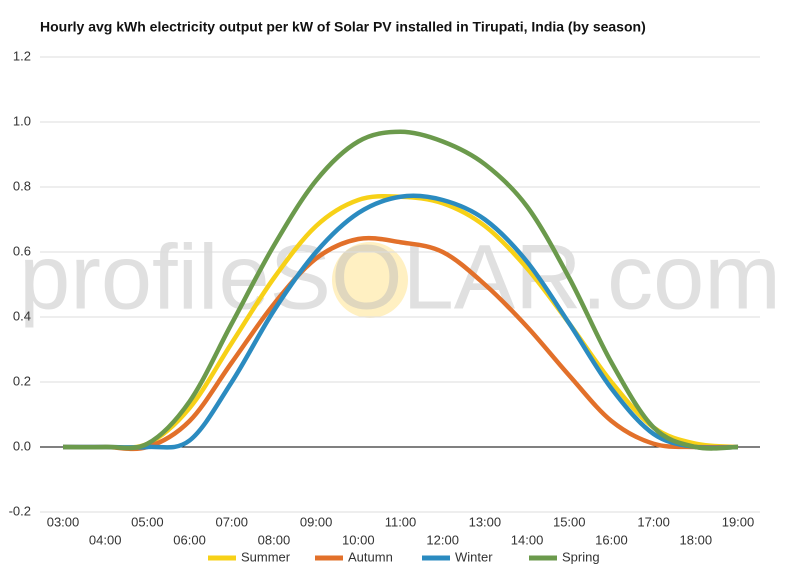 The image size is (800, 570). Describe the element at coordinates (105, 539) in the screenshot. I see `x-tick-label: 04:00` at that location.